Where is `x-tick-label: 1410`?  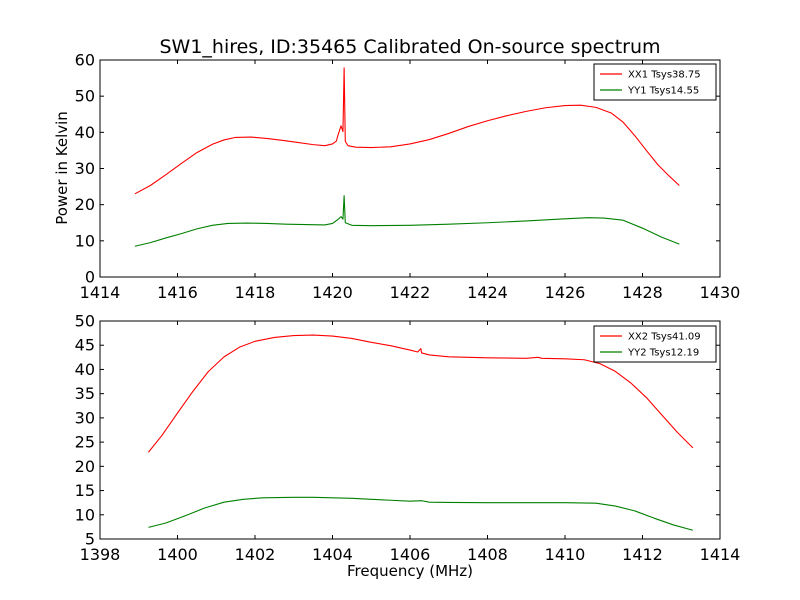
x-tick-label: 1410 is located at coordinates (565, 554).